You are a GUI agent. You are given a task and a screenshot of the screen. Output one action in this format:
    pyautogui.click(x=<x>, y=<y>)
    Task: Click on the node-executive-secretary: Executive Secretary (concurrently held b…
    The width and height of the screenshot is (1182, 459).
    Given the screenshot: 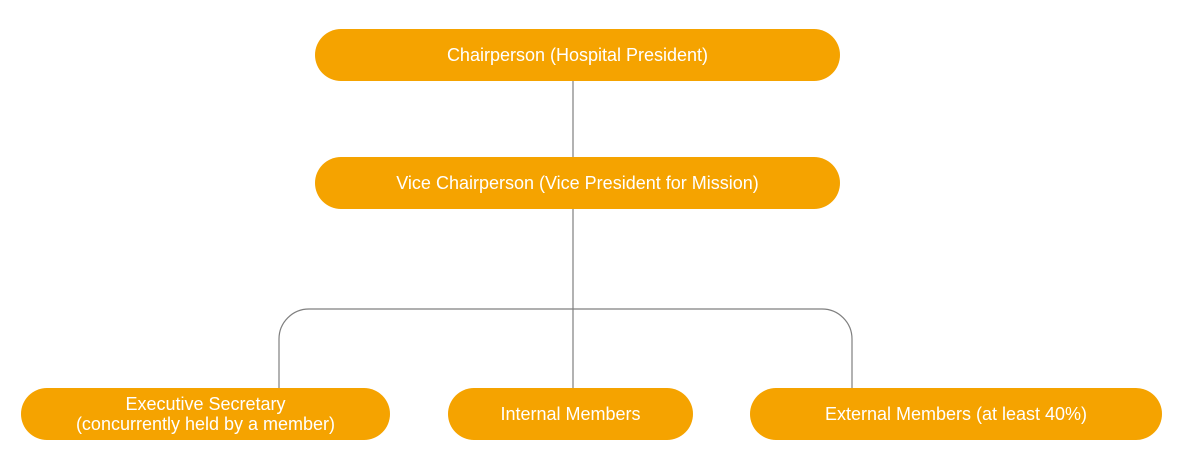 What is the action you would take?
    pyautogui.click(x=205, y=414)
    